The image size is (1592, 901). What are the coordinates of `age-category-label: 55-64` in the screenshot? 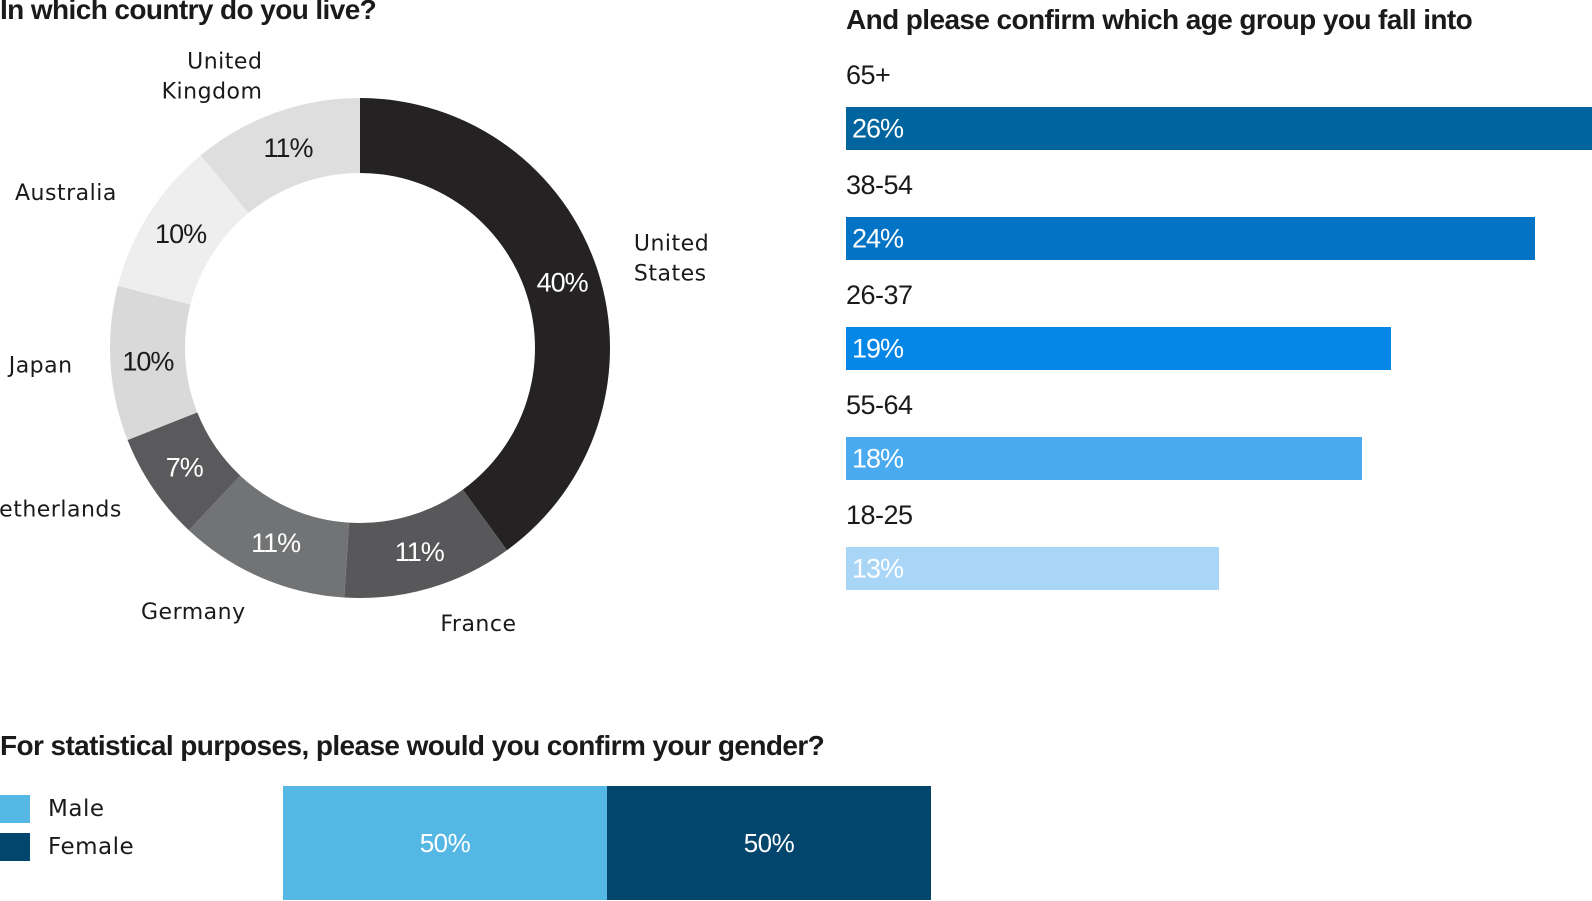 It's located at (879, 405).